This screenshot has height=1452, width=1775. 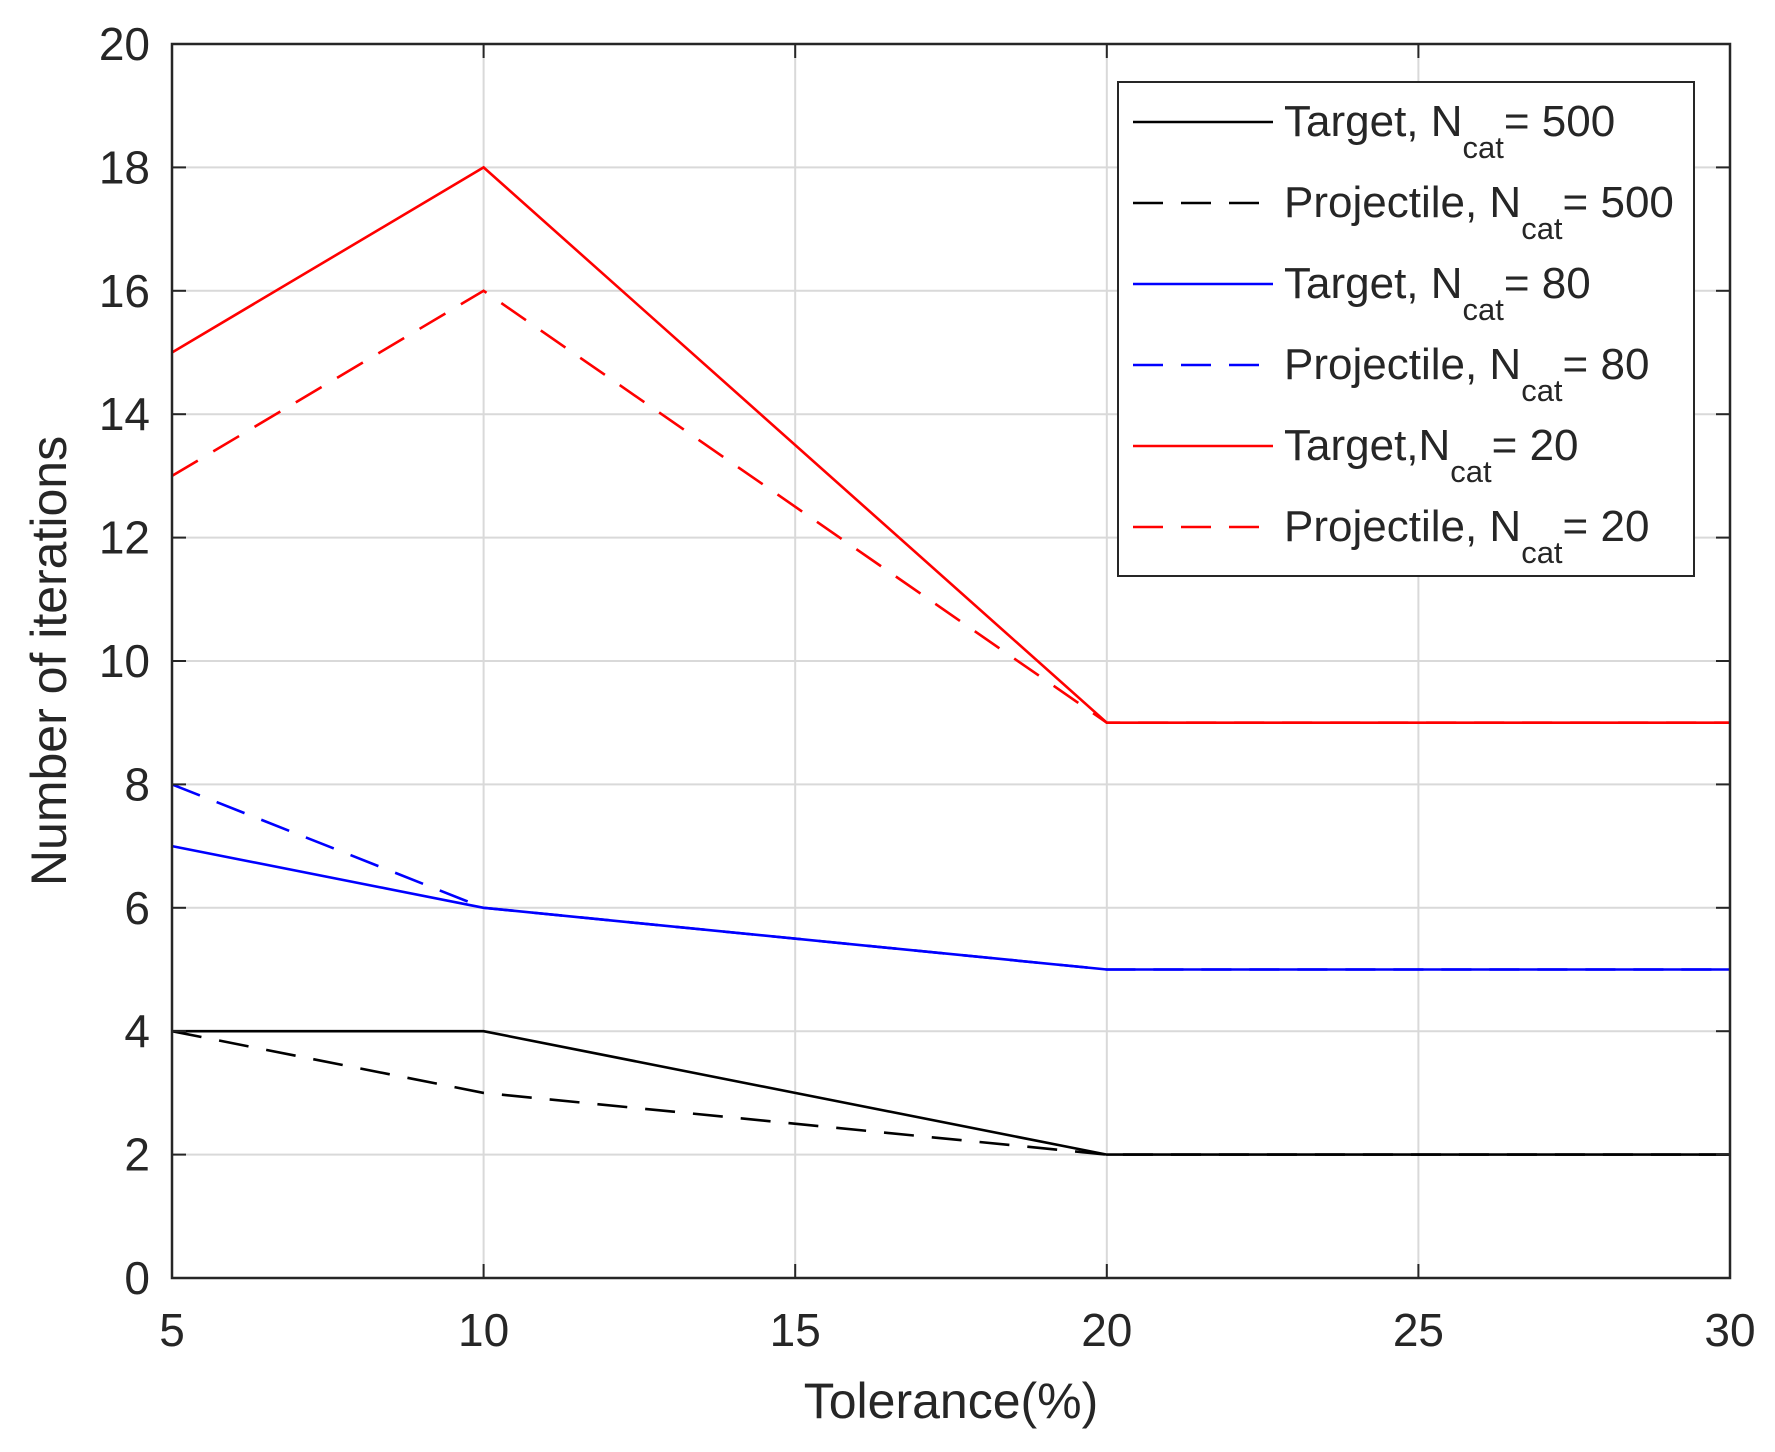 I want to click on x-tick-label: 10, so click(x=483, y=1330).